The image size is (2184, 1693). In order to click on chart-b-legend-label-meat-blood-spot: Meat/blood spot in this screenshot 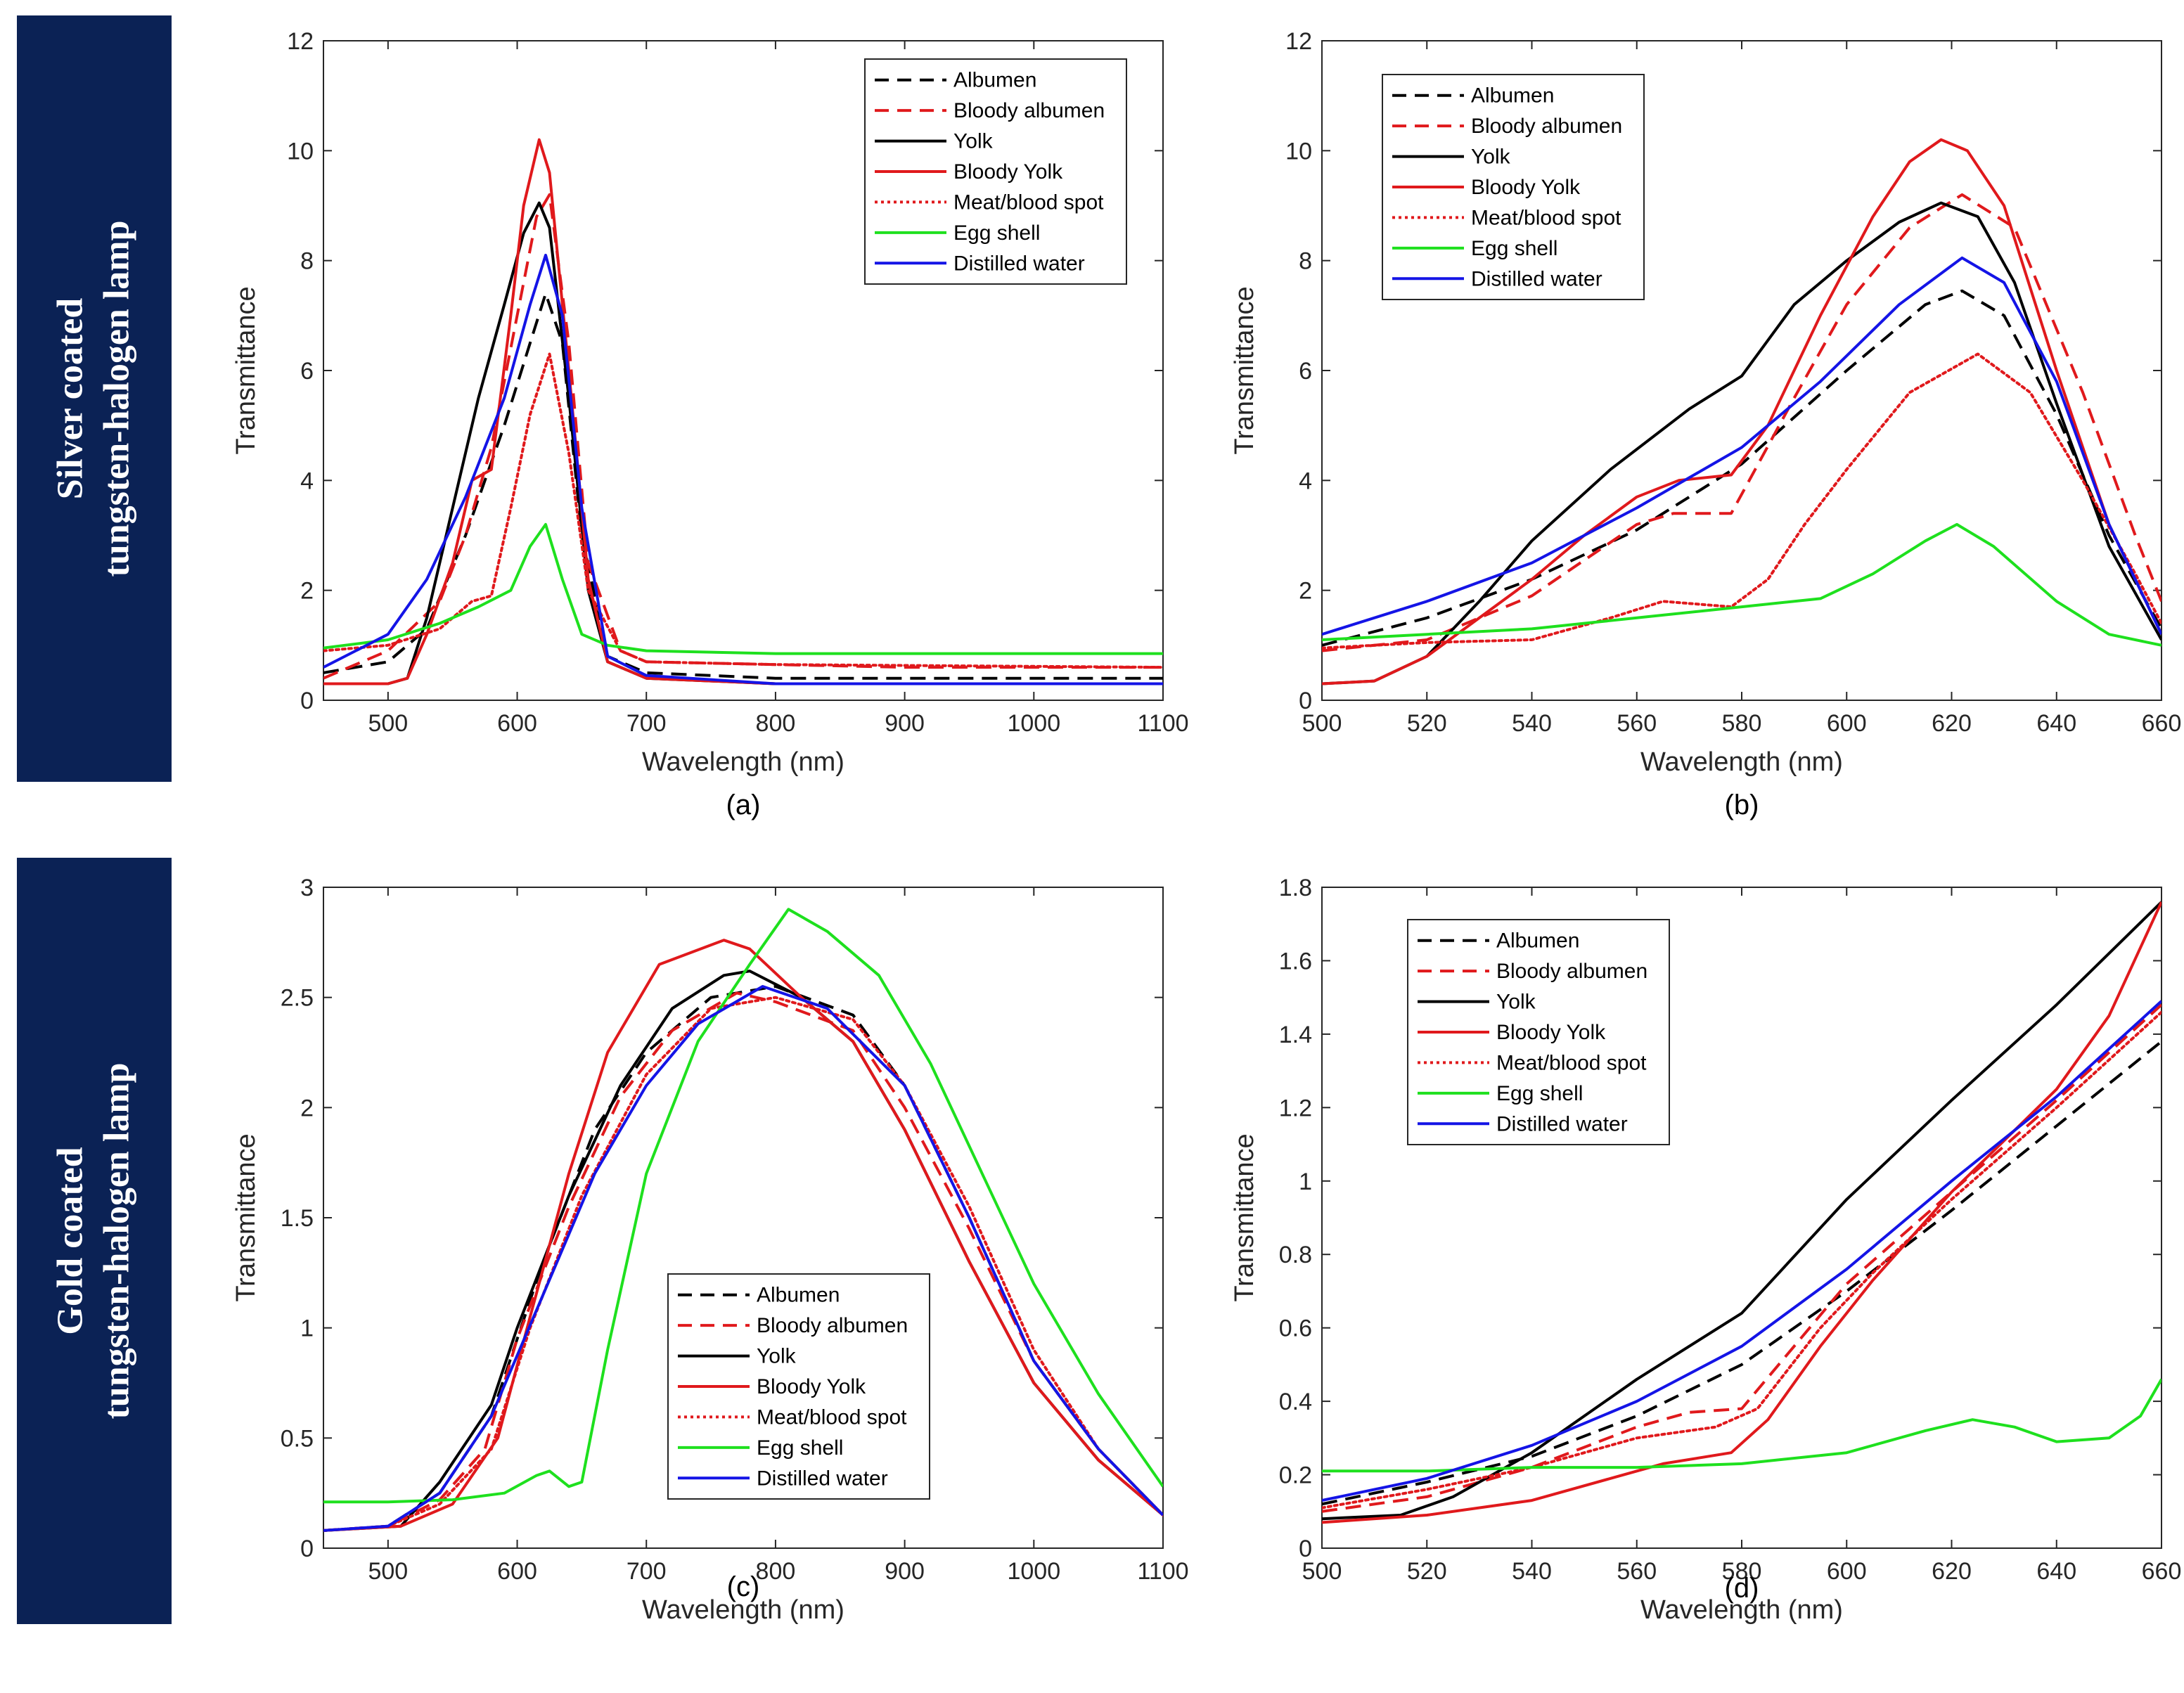, I will do `click(1546, 218)`.